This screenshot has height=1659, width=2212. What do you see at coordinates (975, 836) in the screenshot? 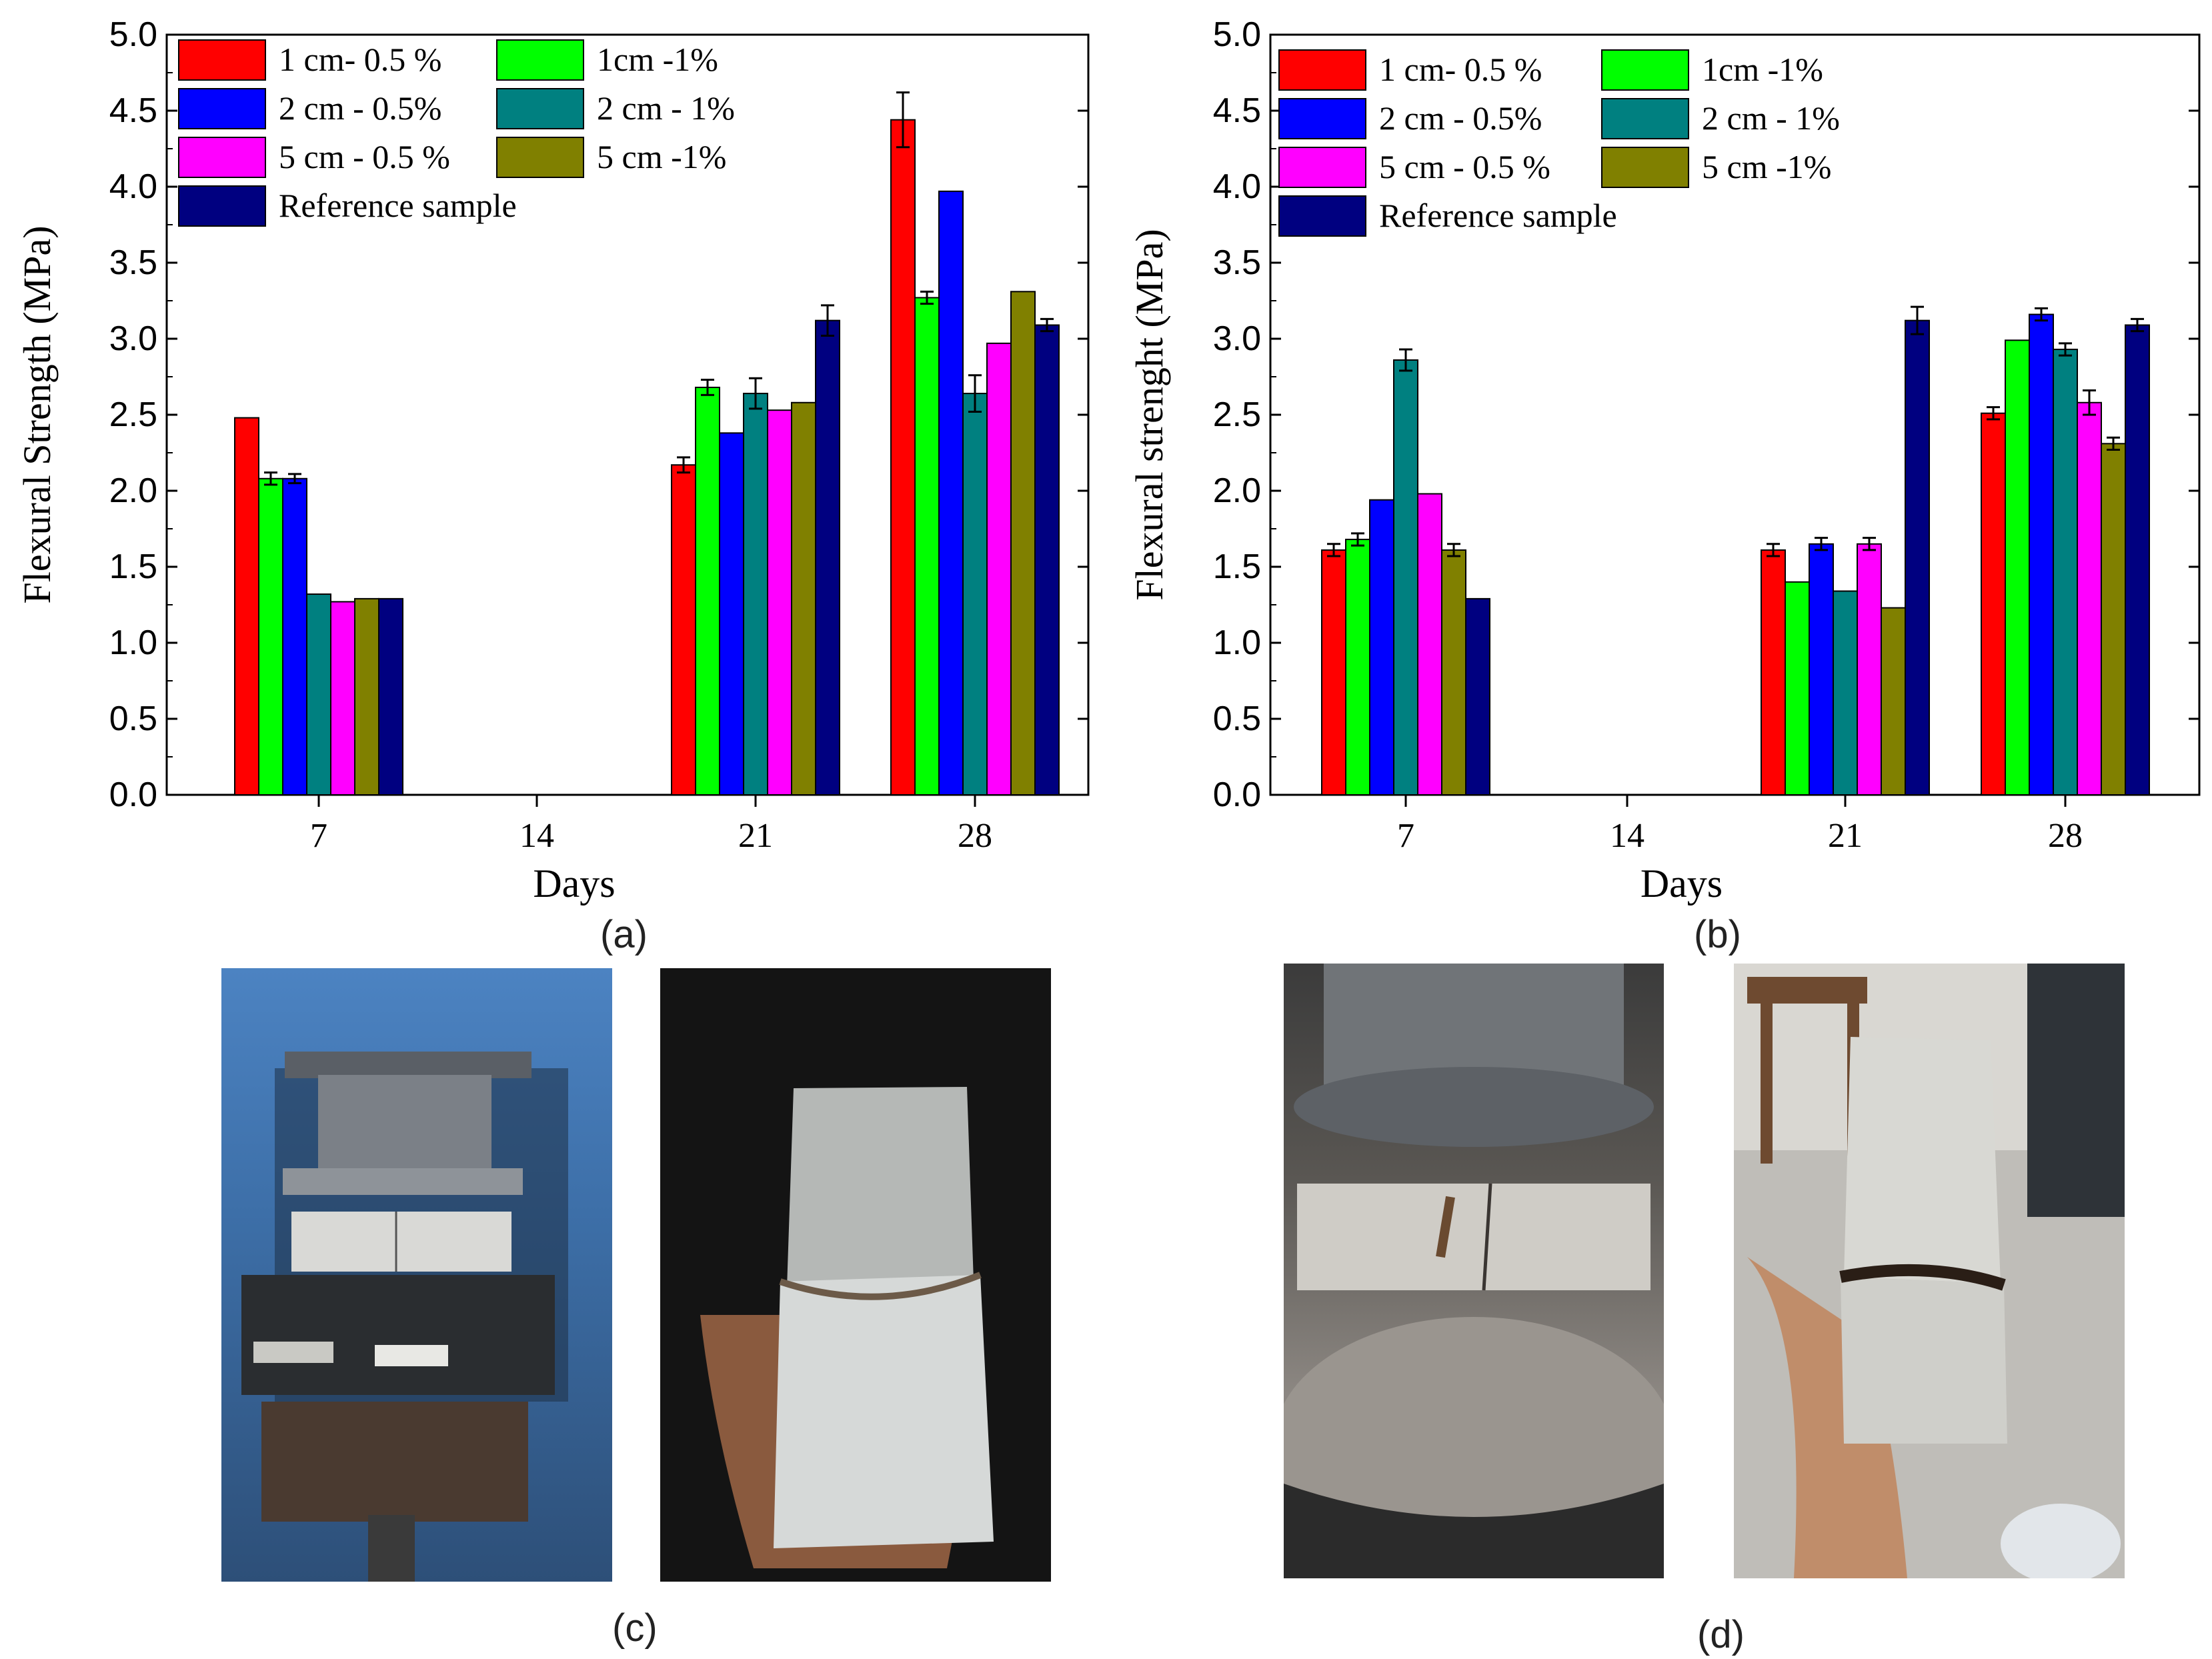
I see `x-tick-label: 28` at bounding box center [975, 836].